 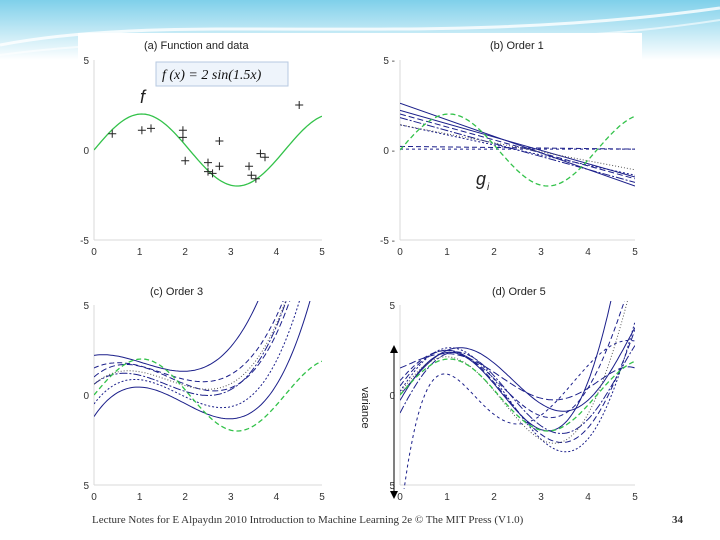 What do you see at coordinates (387, 241) in the screenshot?
I see `y-tick-label: -5 -` at bounding box center [387, 241].